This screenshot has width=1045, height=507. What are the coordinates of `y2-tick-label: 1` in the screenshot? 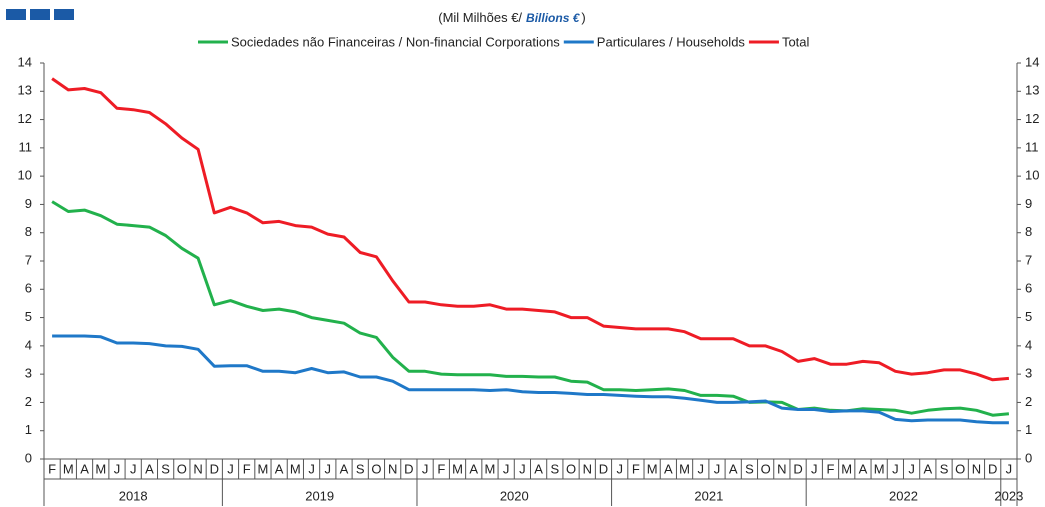 It's located at (1028, 429).